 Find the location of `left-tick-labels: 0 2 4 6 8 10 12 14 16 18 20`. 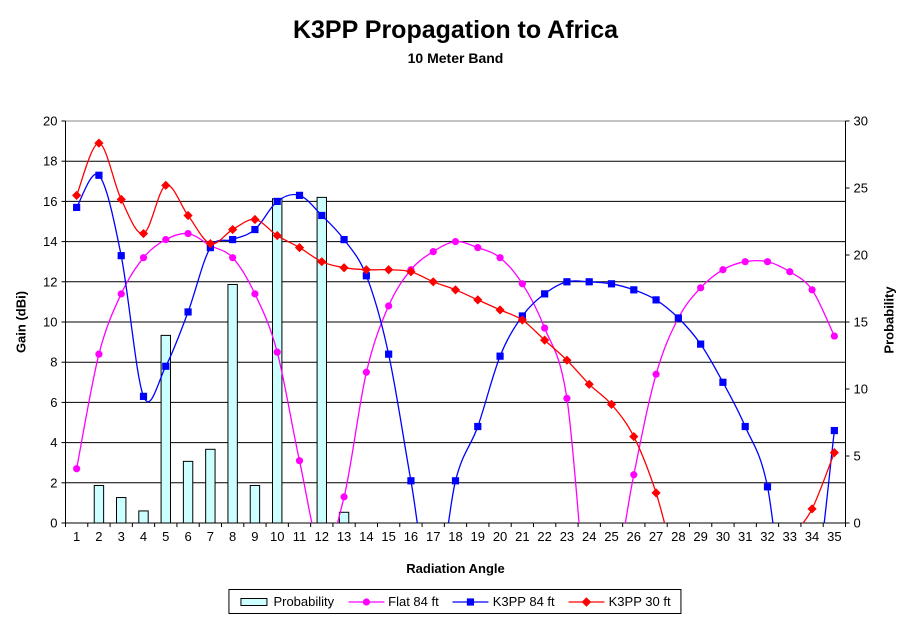

left-tick-labels: 0 2 4 6 8 10 12 14 16 18 20 is located at coordinates (50, 322).